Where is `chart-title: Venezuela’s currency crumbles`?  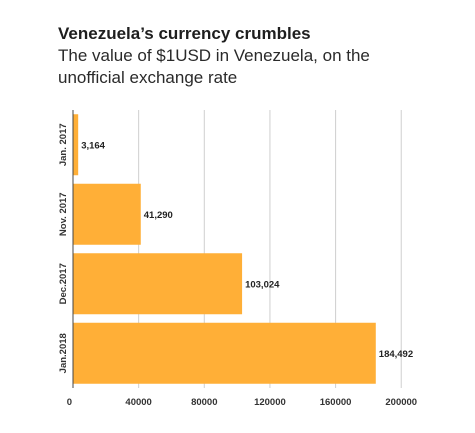
chart-title: Venezuela’s currency crumbles is located at coordinates (184, 33).